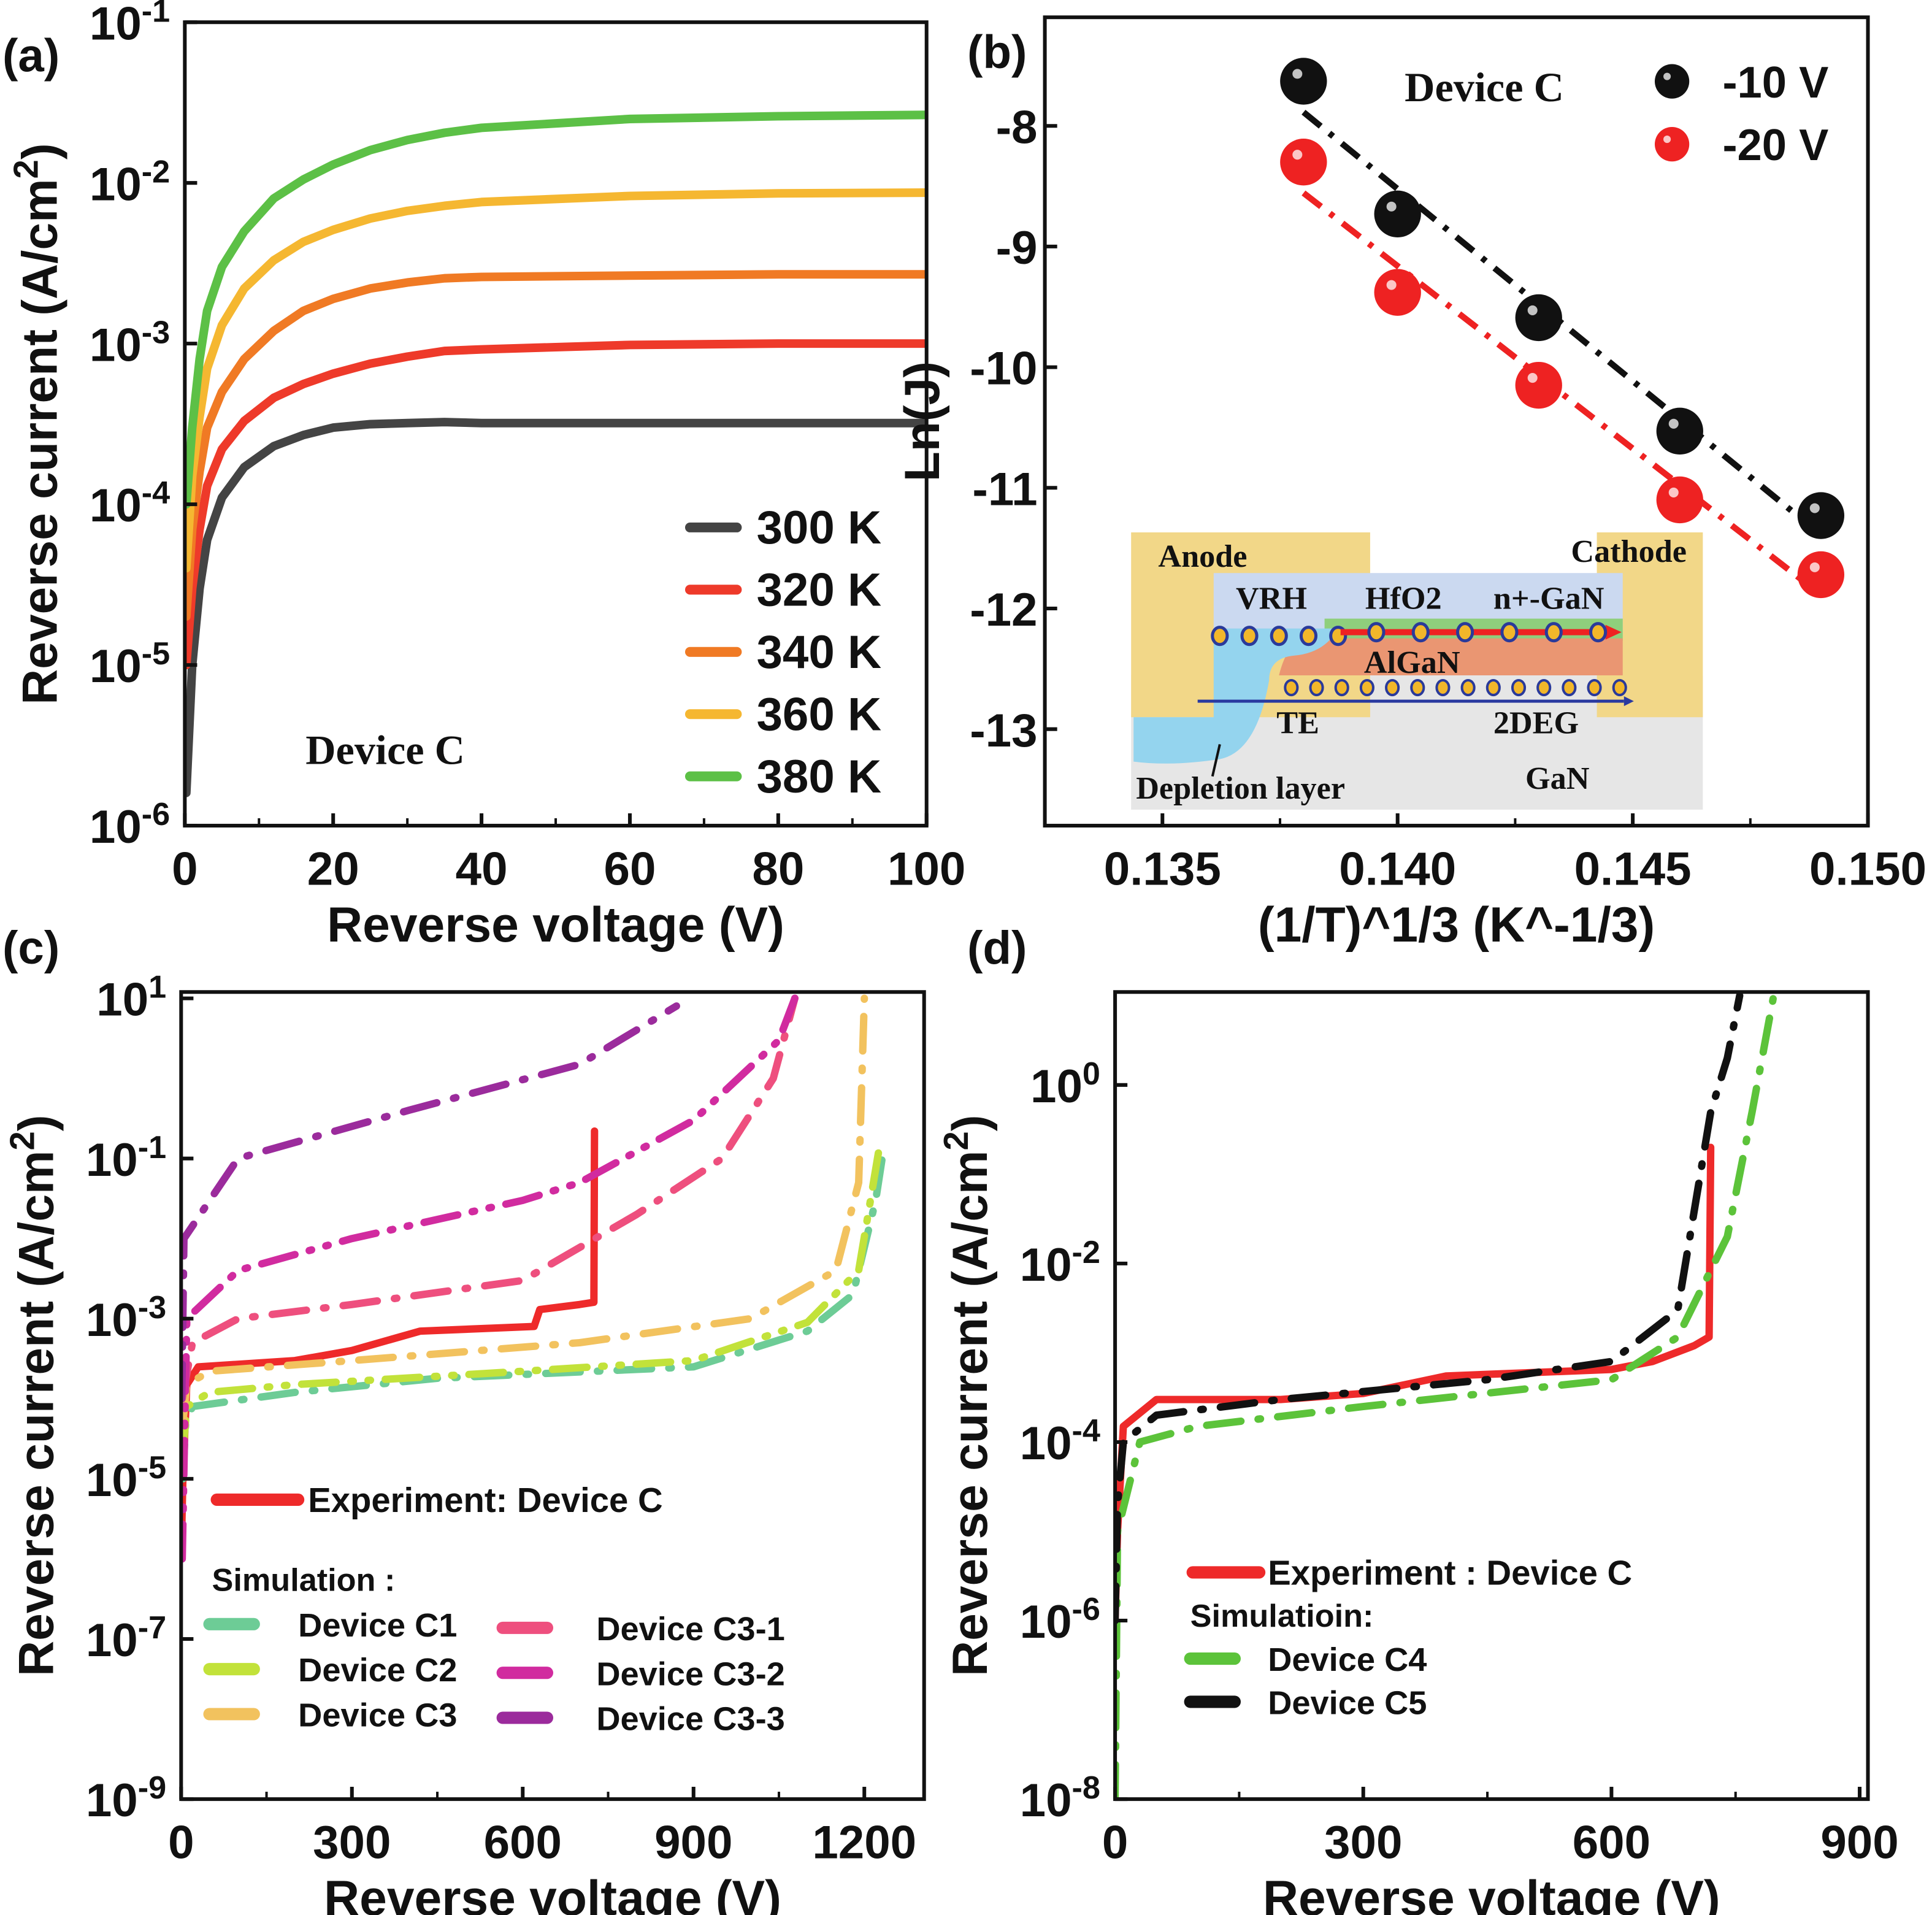 The height and width of the screenshot is (1915, 1932). I want to click on legend-label: Device C5, so click(1347, 1702).